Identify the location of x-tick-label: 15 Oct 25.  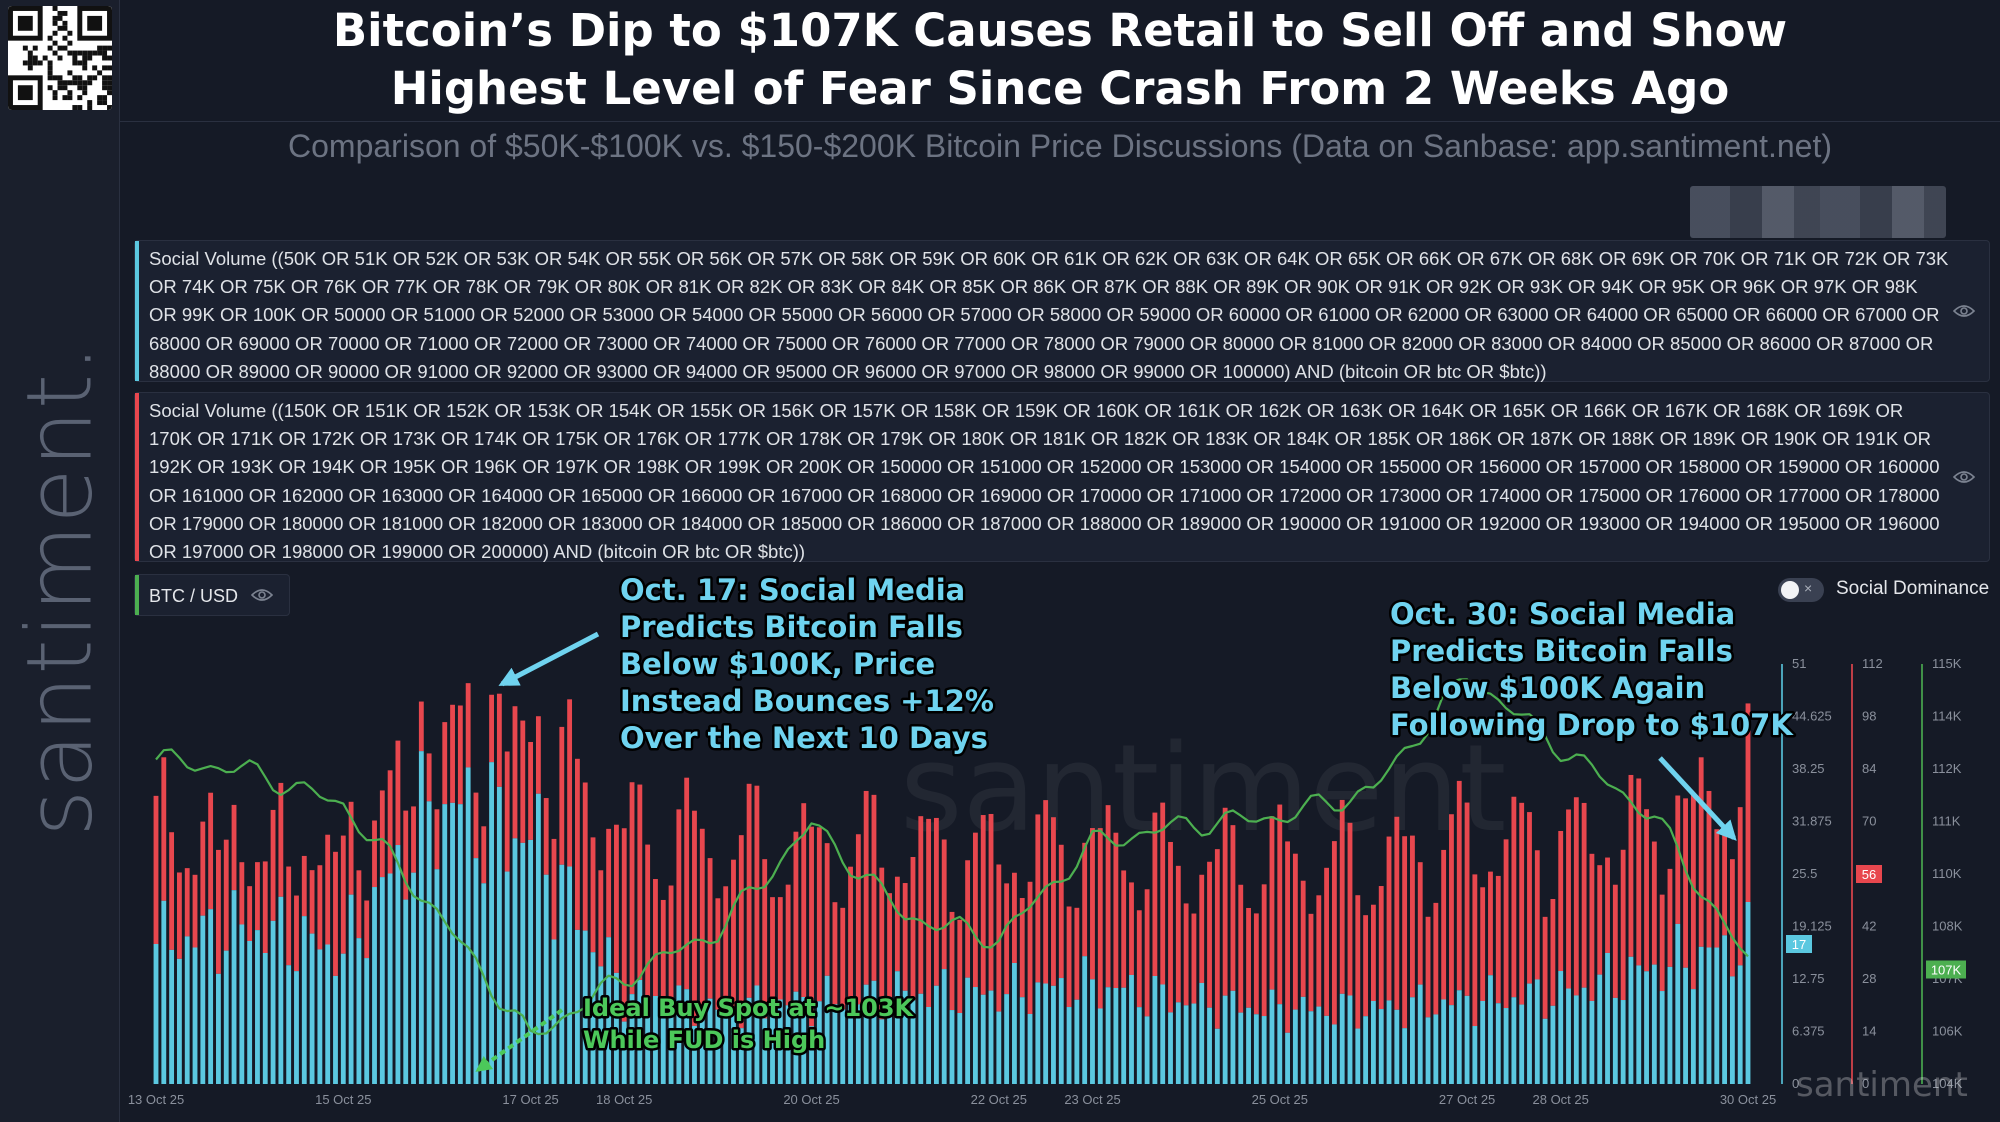
(343, 1099).